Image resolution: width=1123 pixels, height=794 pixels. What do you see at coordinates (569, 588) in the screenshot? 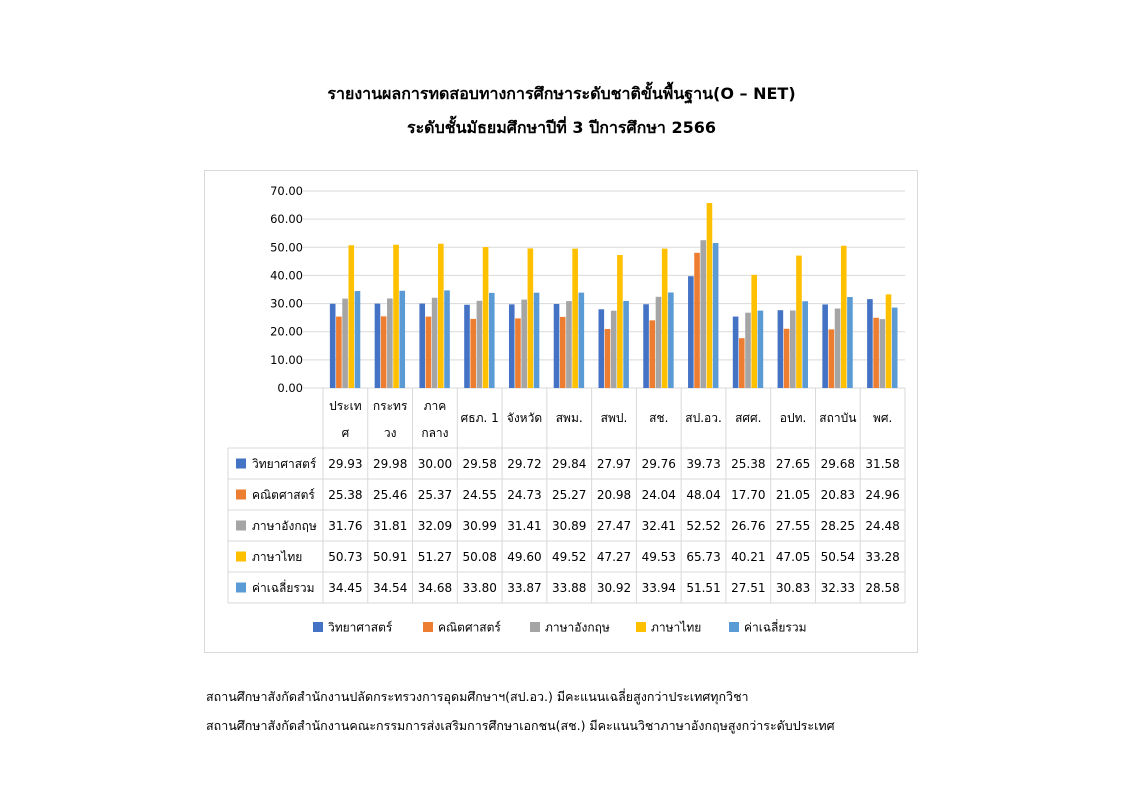
I see `data-label: 33.88` at bounding box center [569, 588].